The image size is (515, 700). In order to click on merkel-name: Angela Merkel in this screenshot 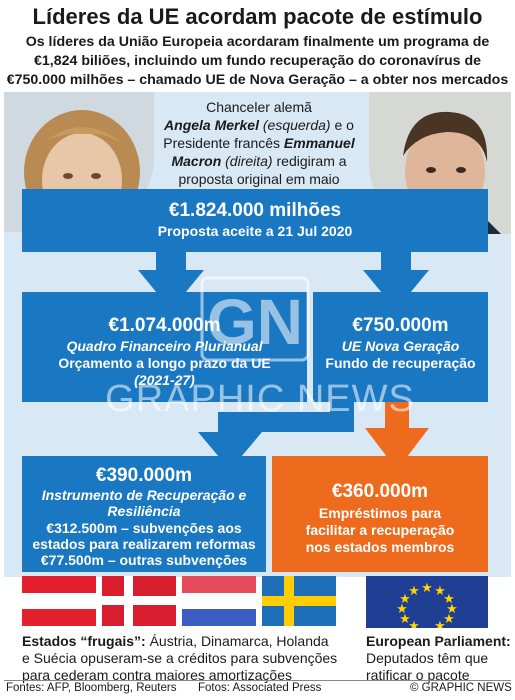, I will do `click(211, 125)`.